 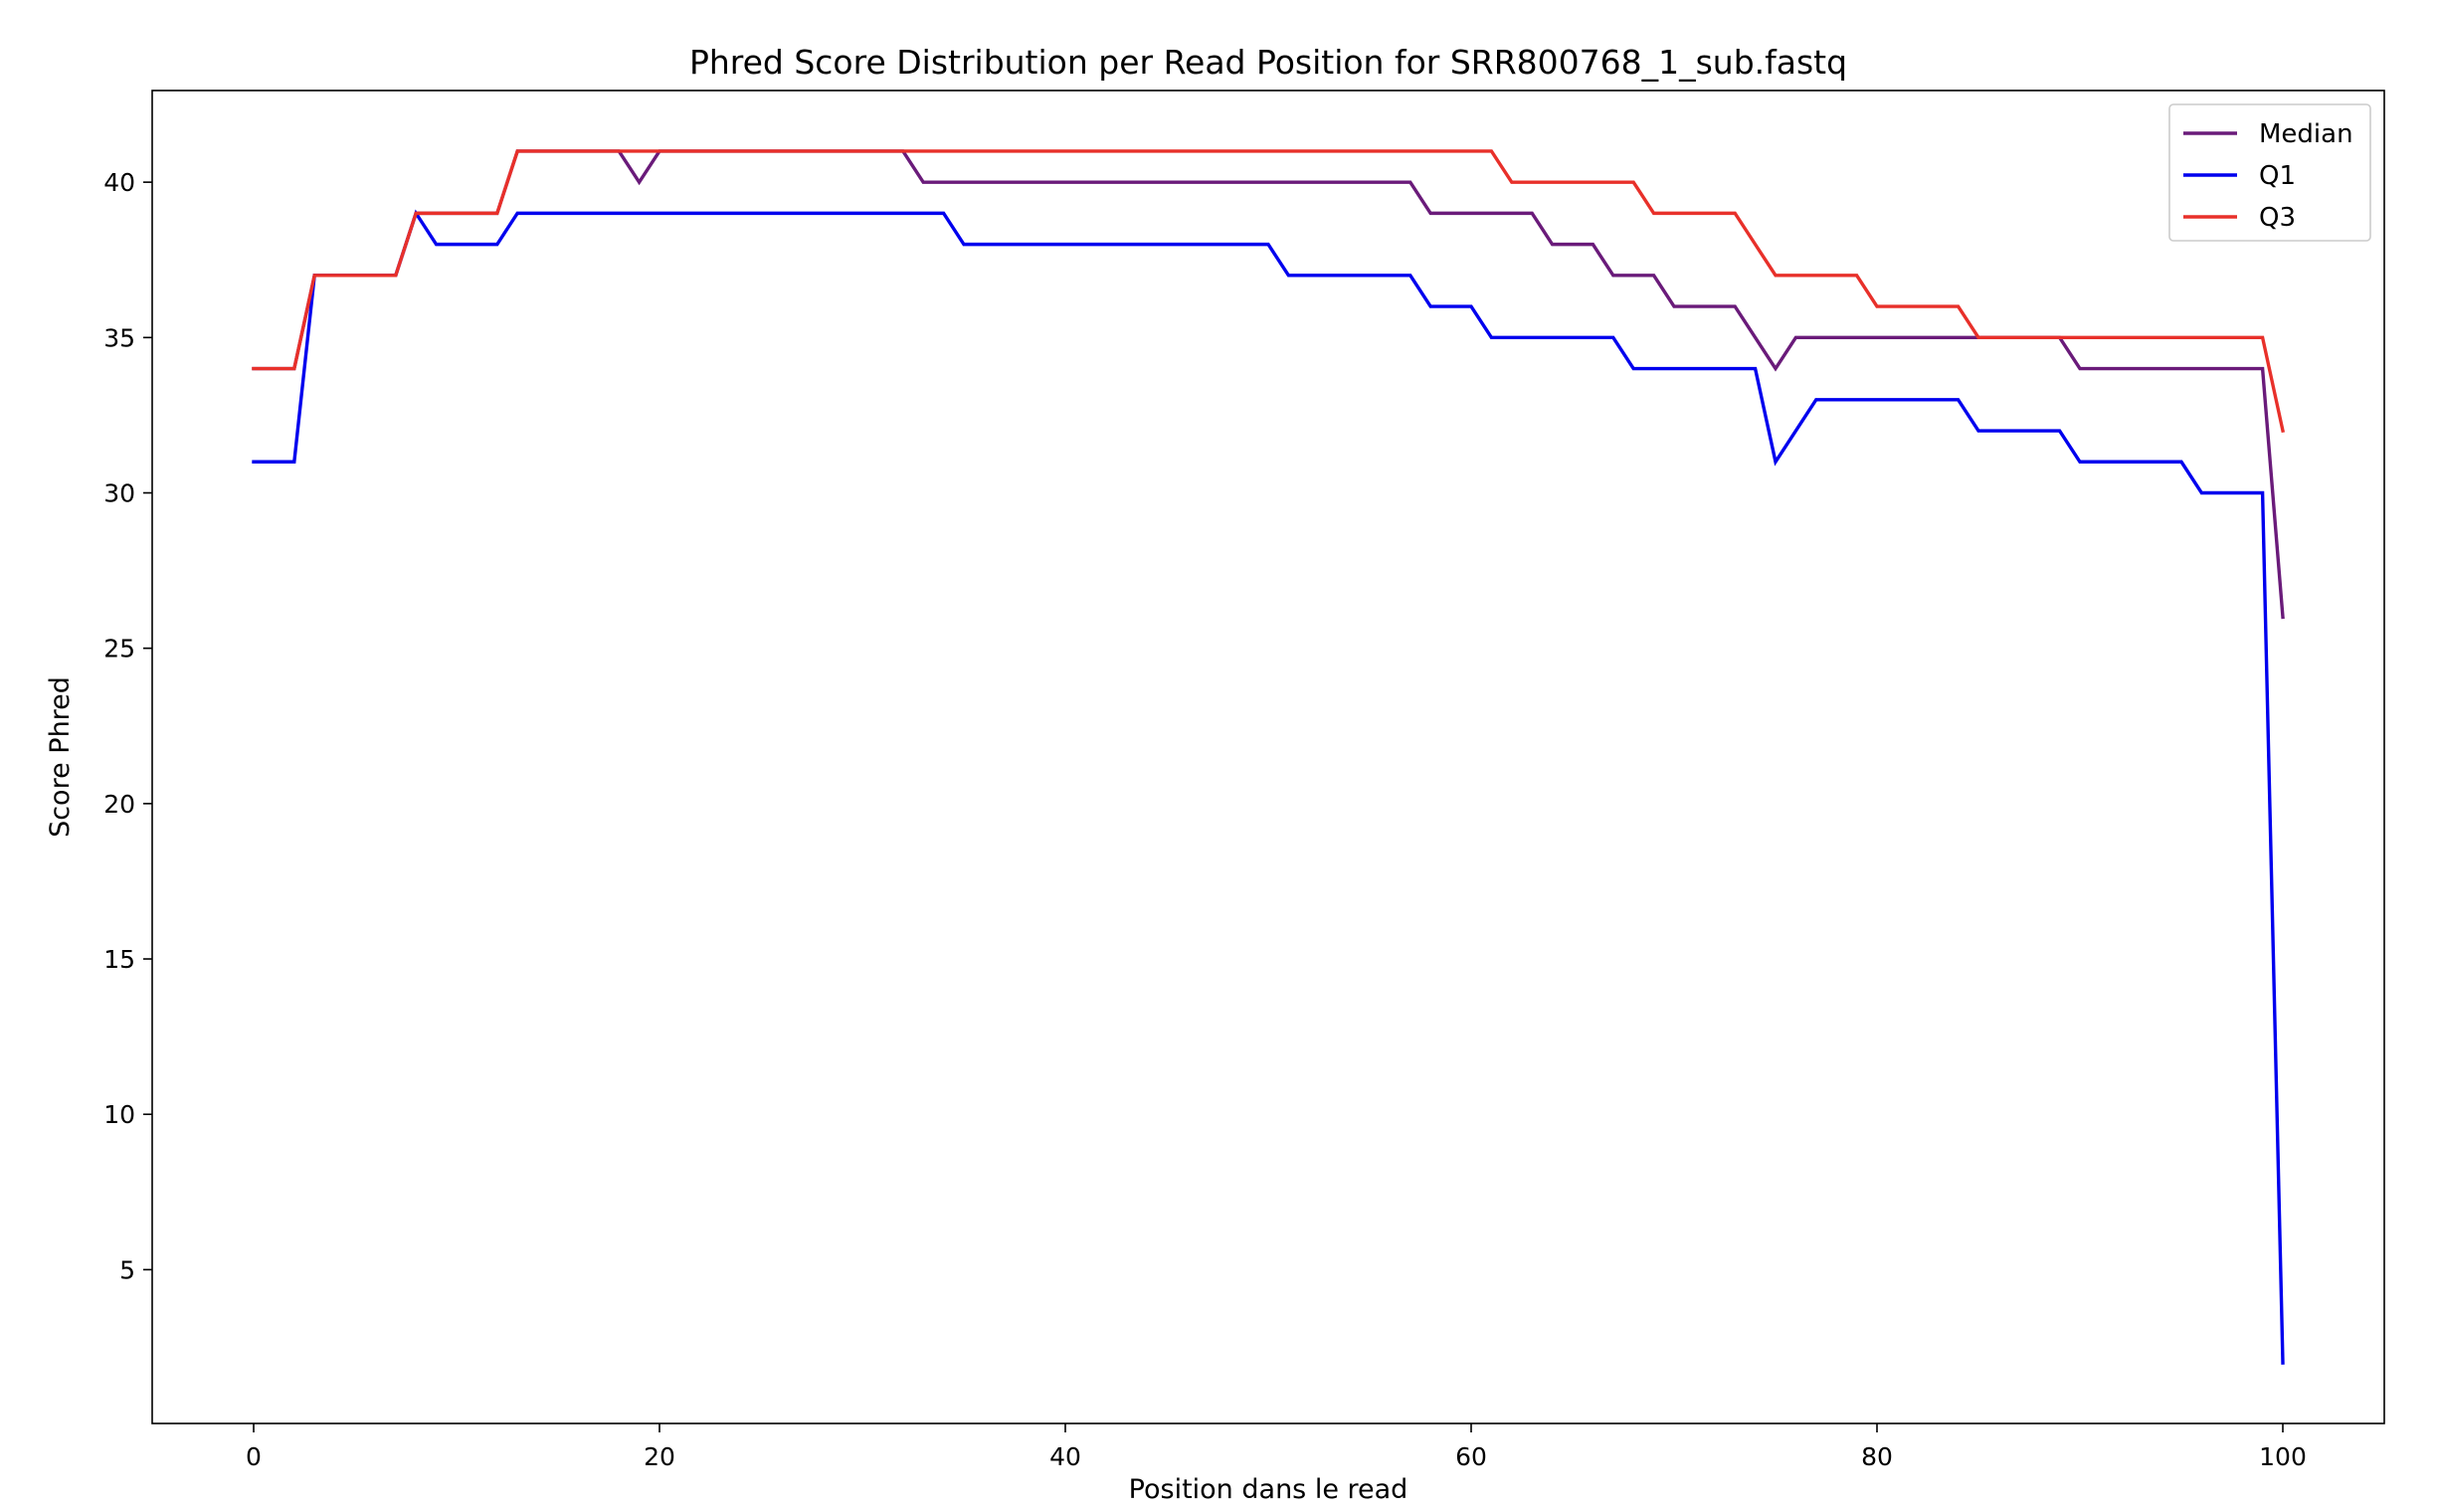 What do you see at coordinates (1471, 1457) in the screenshot?
I see `x-tick-label: 60` at bounding box center [1471, 1457].